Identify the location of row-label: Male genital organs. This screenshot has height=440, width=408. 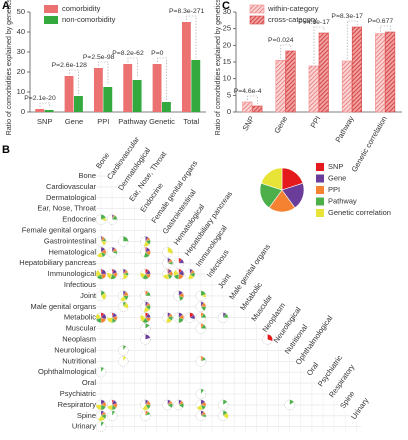
(64, 306).